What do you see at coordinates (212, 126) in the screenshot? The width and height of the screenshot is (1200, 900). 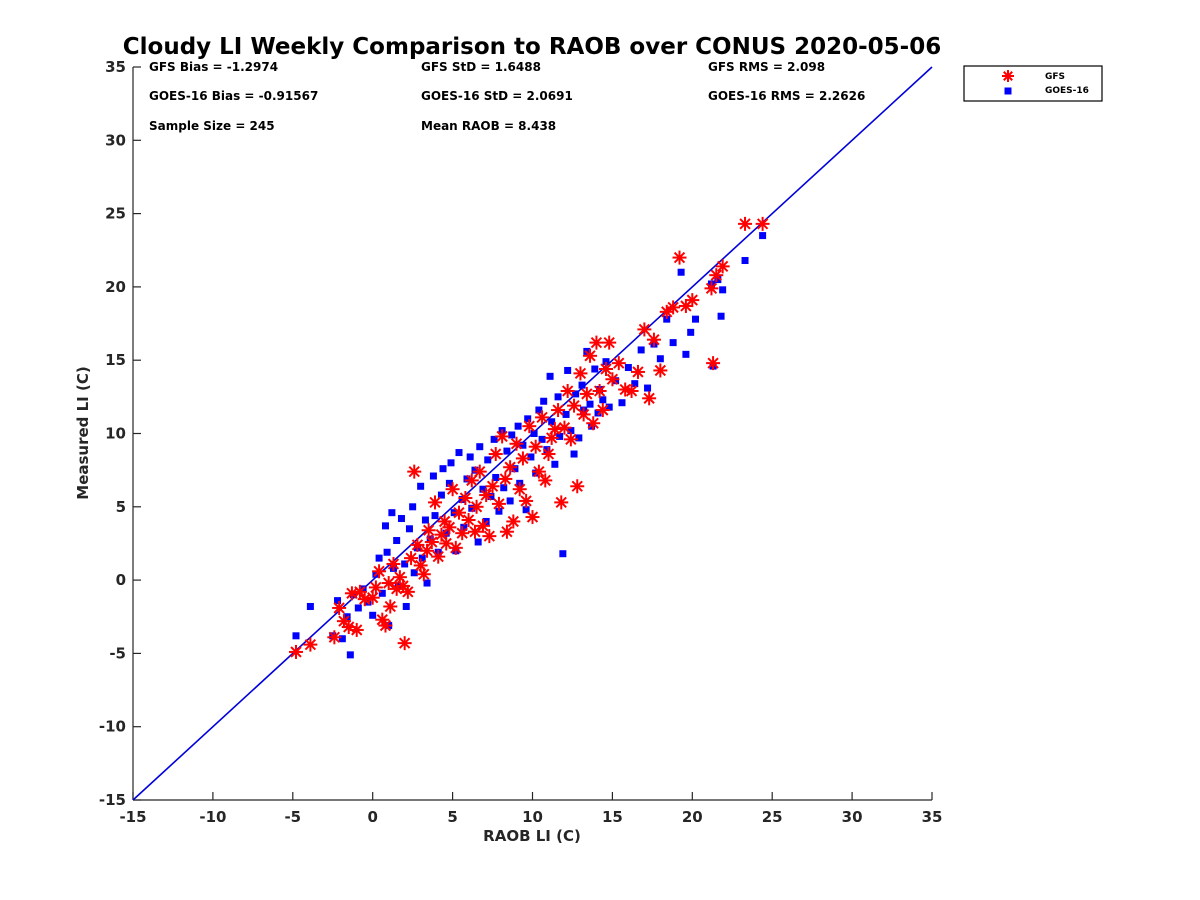 I see `stat-annotation: Sample Size = 245` at bounding box center [212, 126].